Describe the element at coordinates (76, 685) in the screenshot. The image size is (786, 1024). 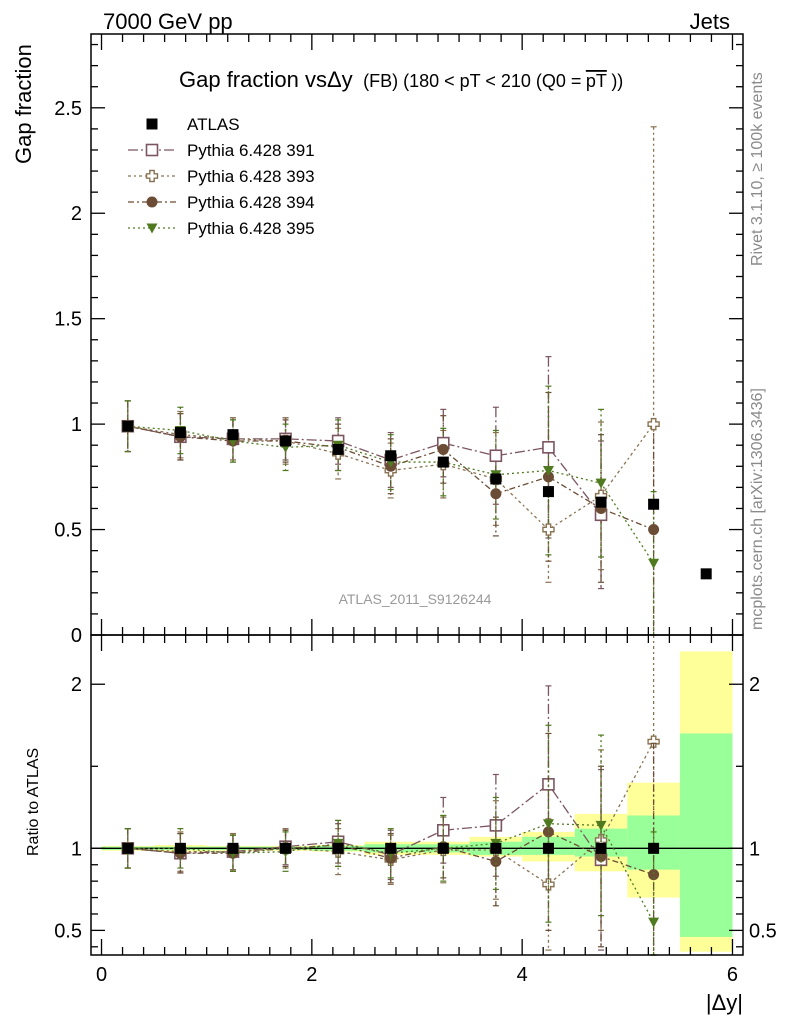
I see `y-tick-label-lower-left: 2` at that location.